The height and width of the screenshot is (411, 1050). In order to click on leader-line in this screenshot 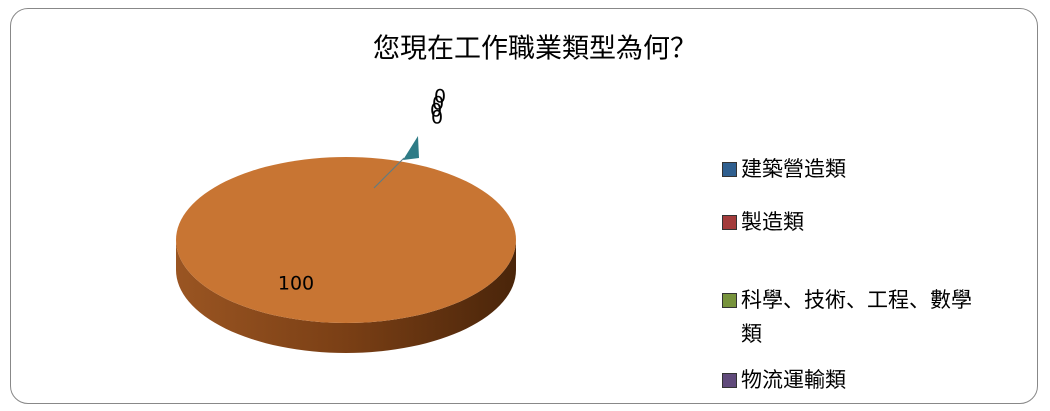, I will do `click(389, 173)`.